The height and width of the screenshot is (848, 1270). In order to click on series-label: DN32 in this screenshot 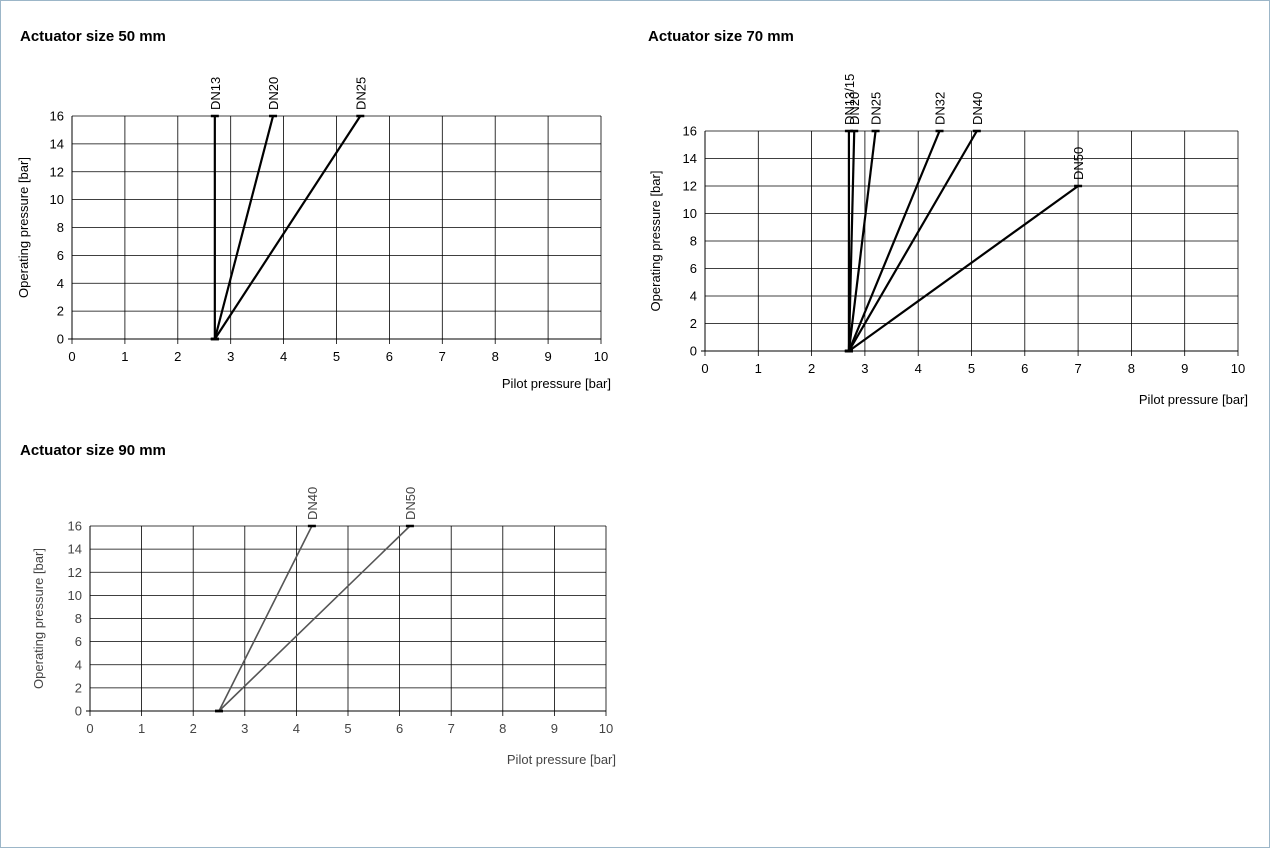, I will do `click(940, 108)`.